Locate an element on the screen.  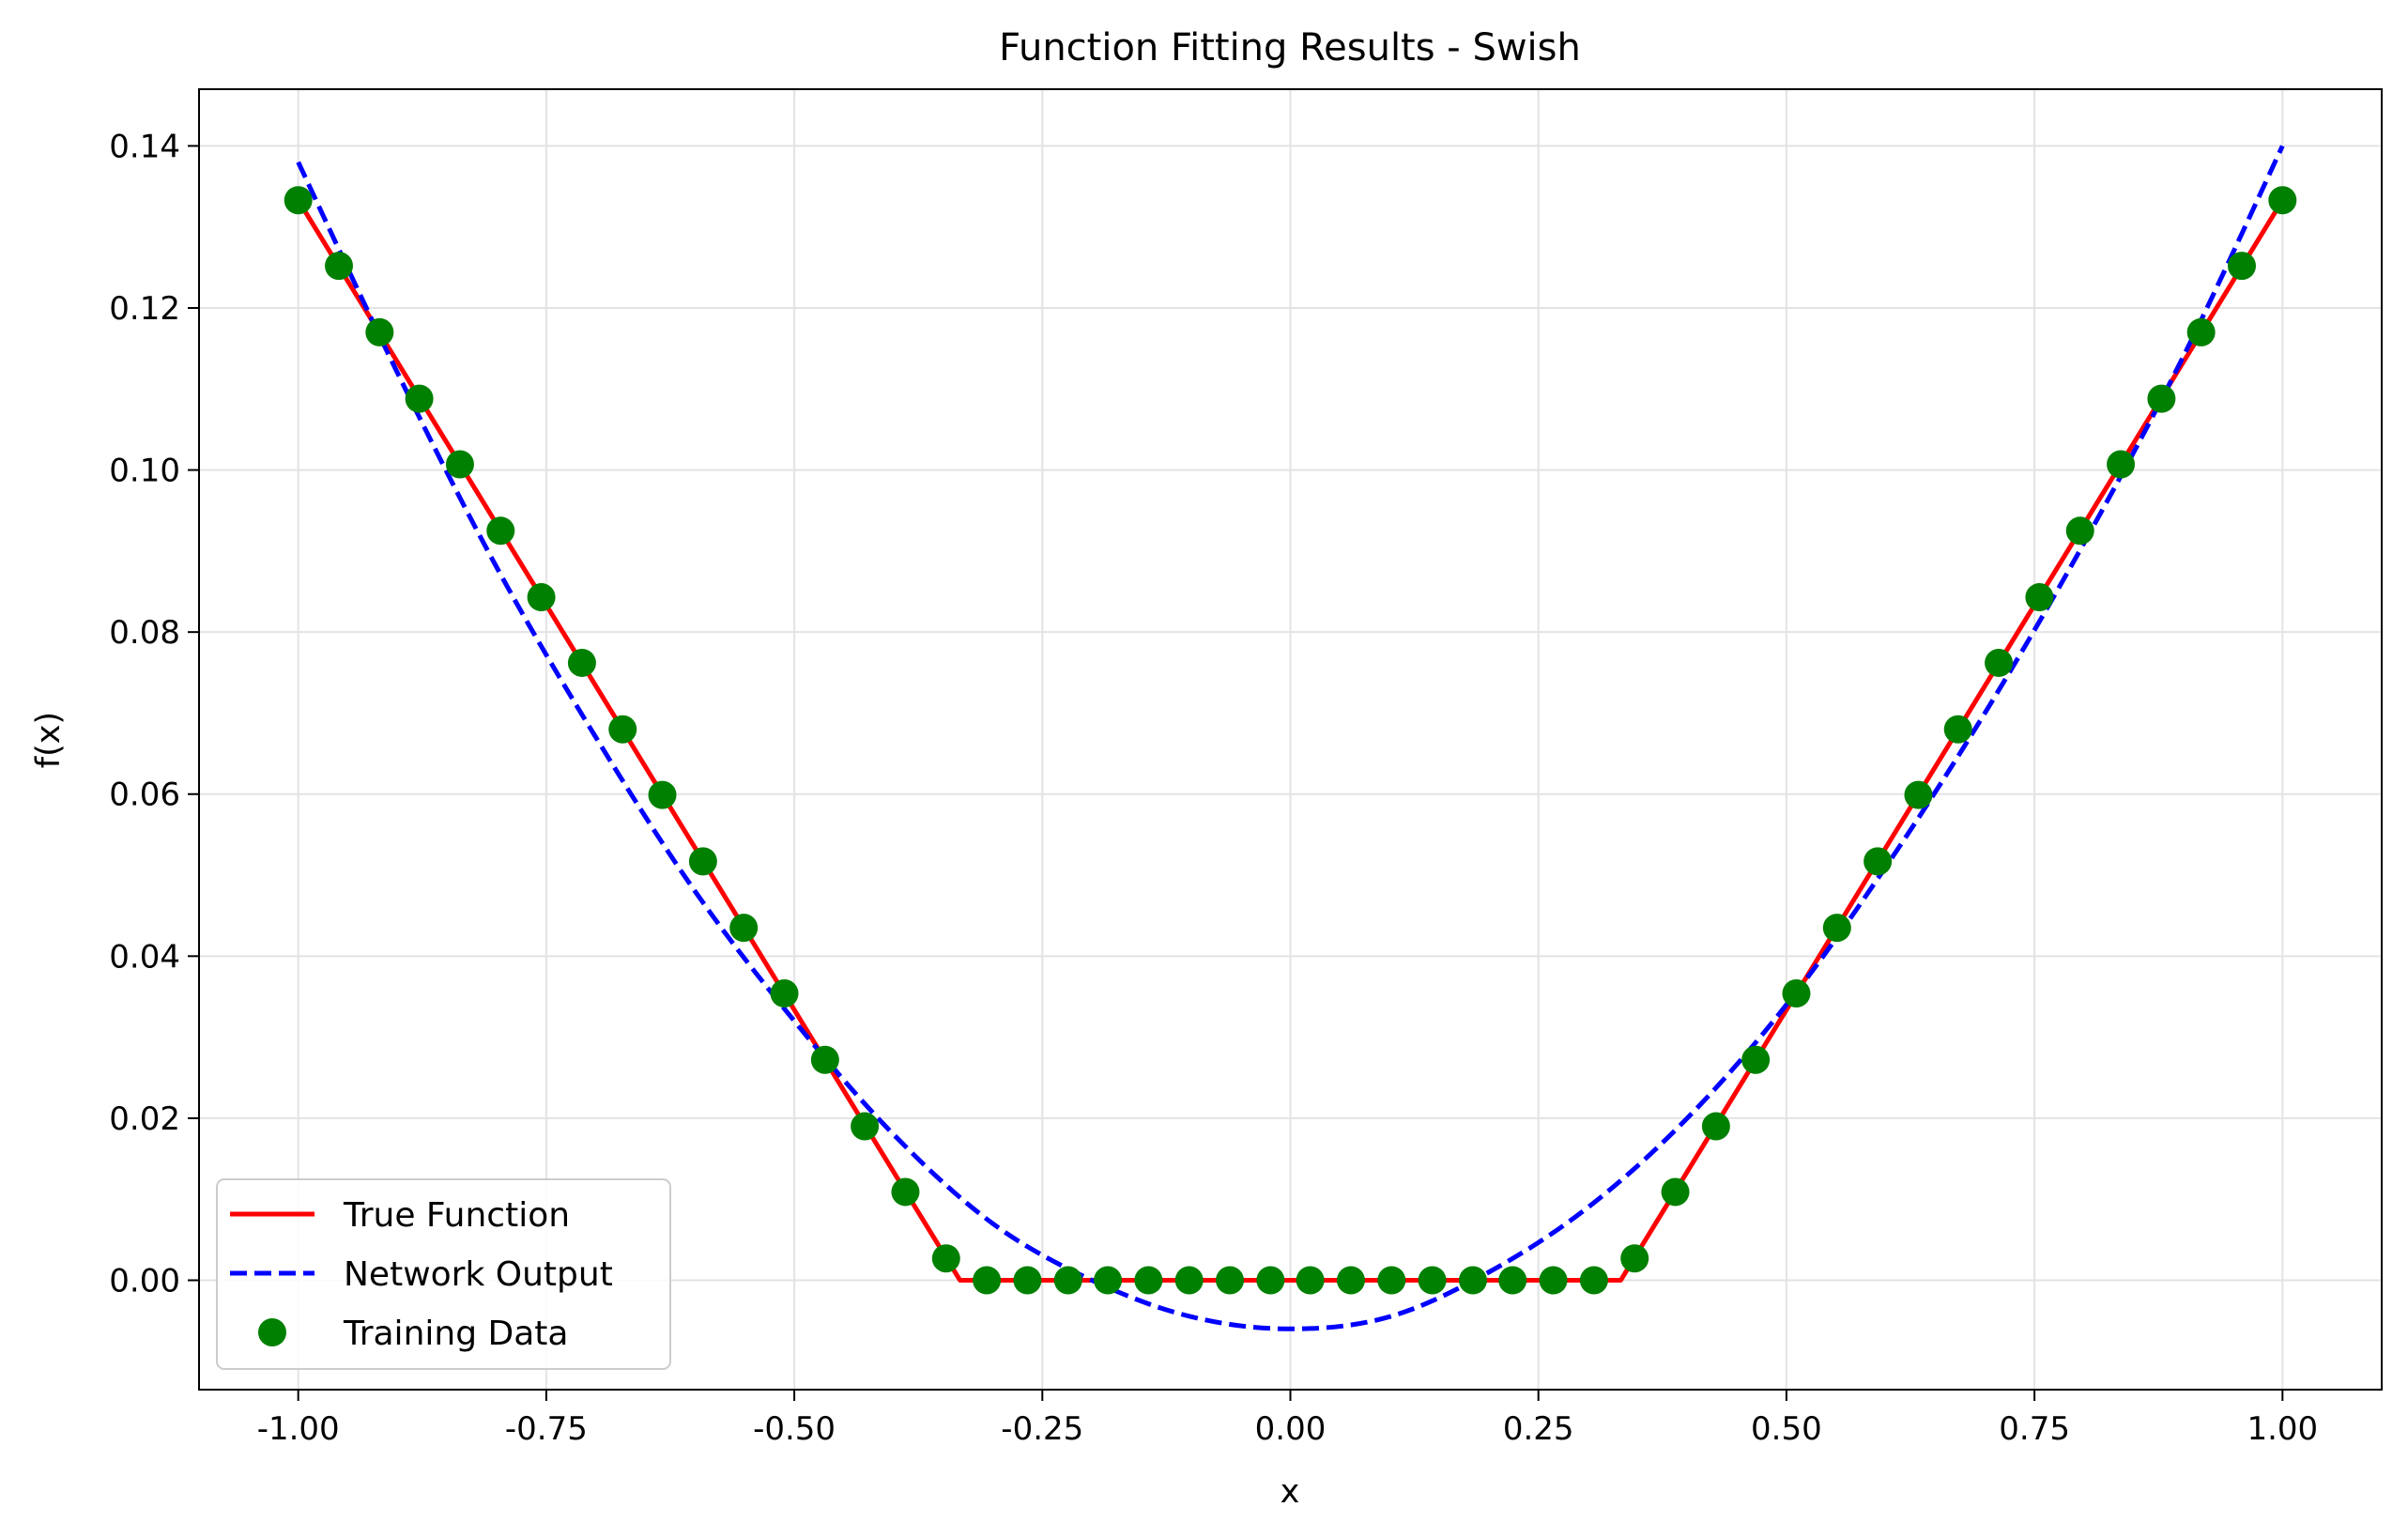
y-tick-label: 0.02 is located at coordinates (144, 1119).